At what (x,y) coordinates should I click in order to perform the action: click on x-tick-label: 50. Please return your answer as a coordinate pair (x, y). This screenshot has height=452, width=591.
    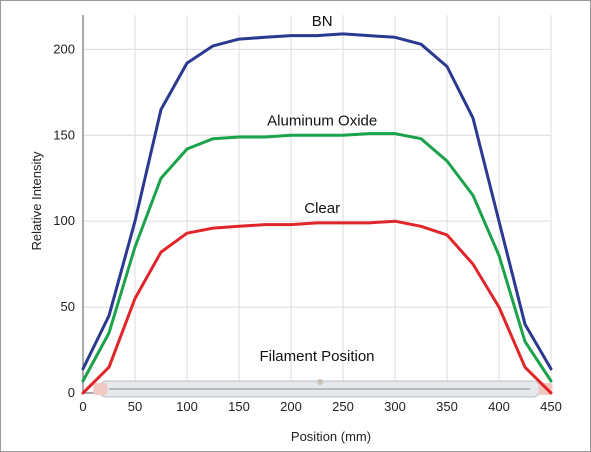
    Looking at the image, I should click on (135, 406).